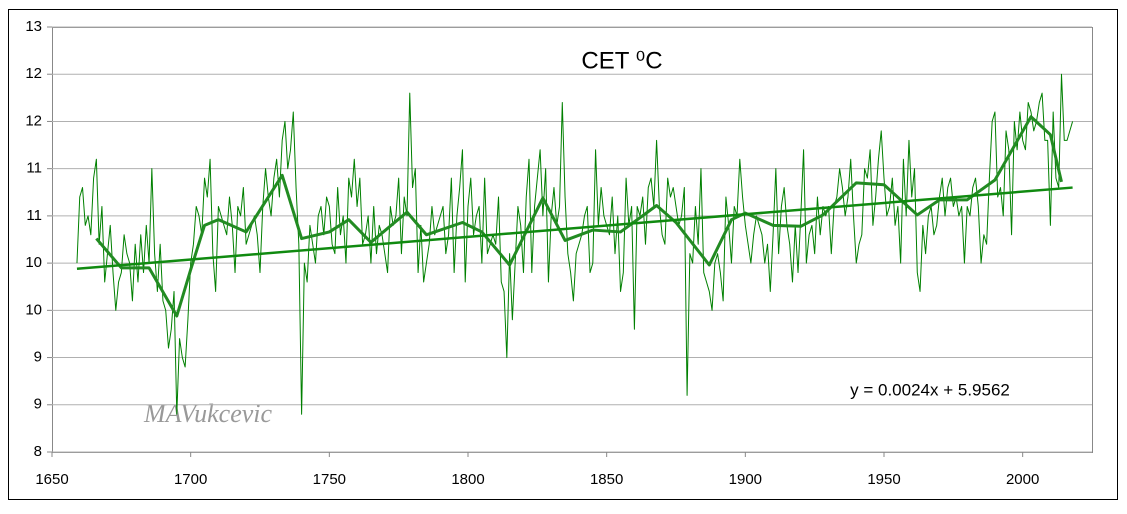 The width and height of the screenshot is (1127, 514). I want to click on x-tick-label: 2000, so click(1022, 479).